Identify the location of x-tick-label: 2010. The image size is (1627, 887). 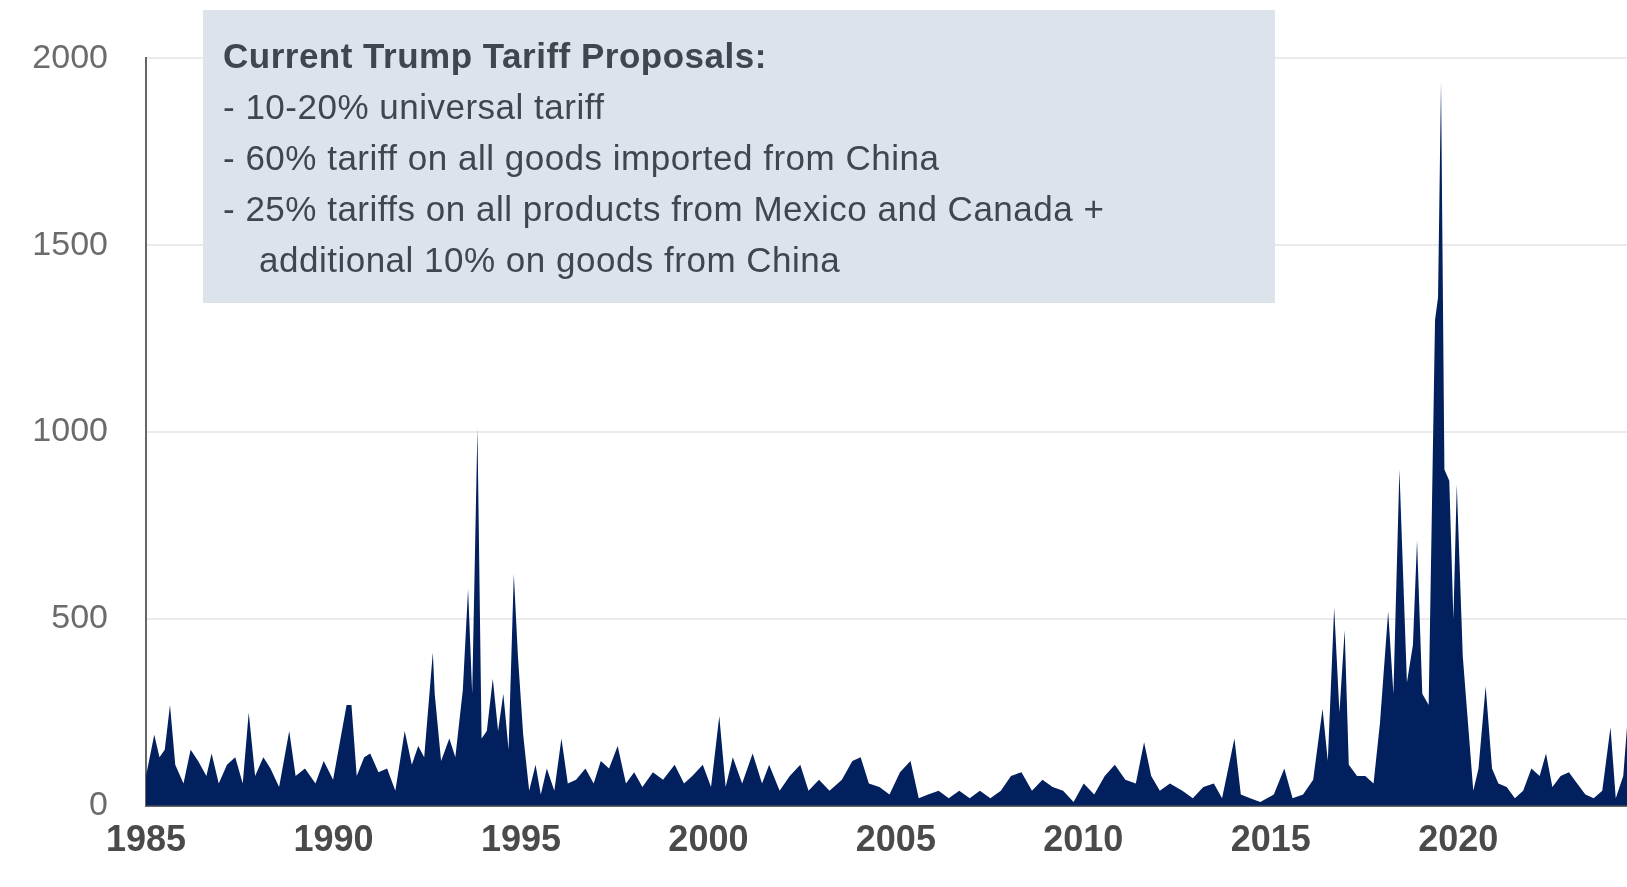
(1083, 839).